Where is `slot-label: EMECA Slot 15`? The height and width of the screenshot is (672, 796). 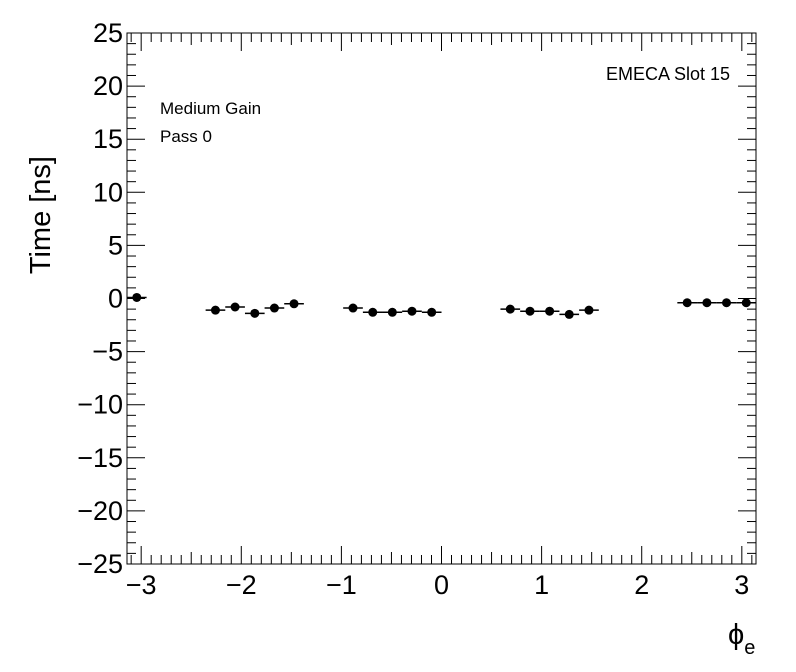 slot-label: EMECA Slot 15 is located at coordinates (668, 74).